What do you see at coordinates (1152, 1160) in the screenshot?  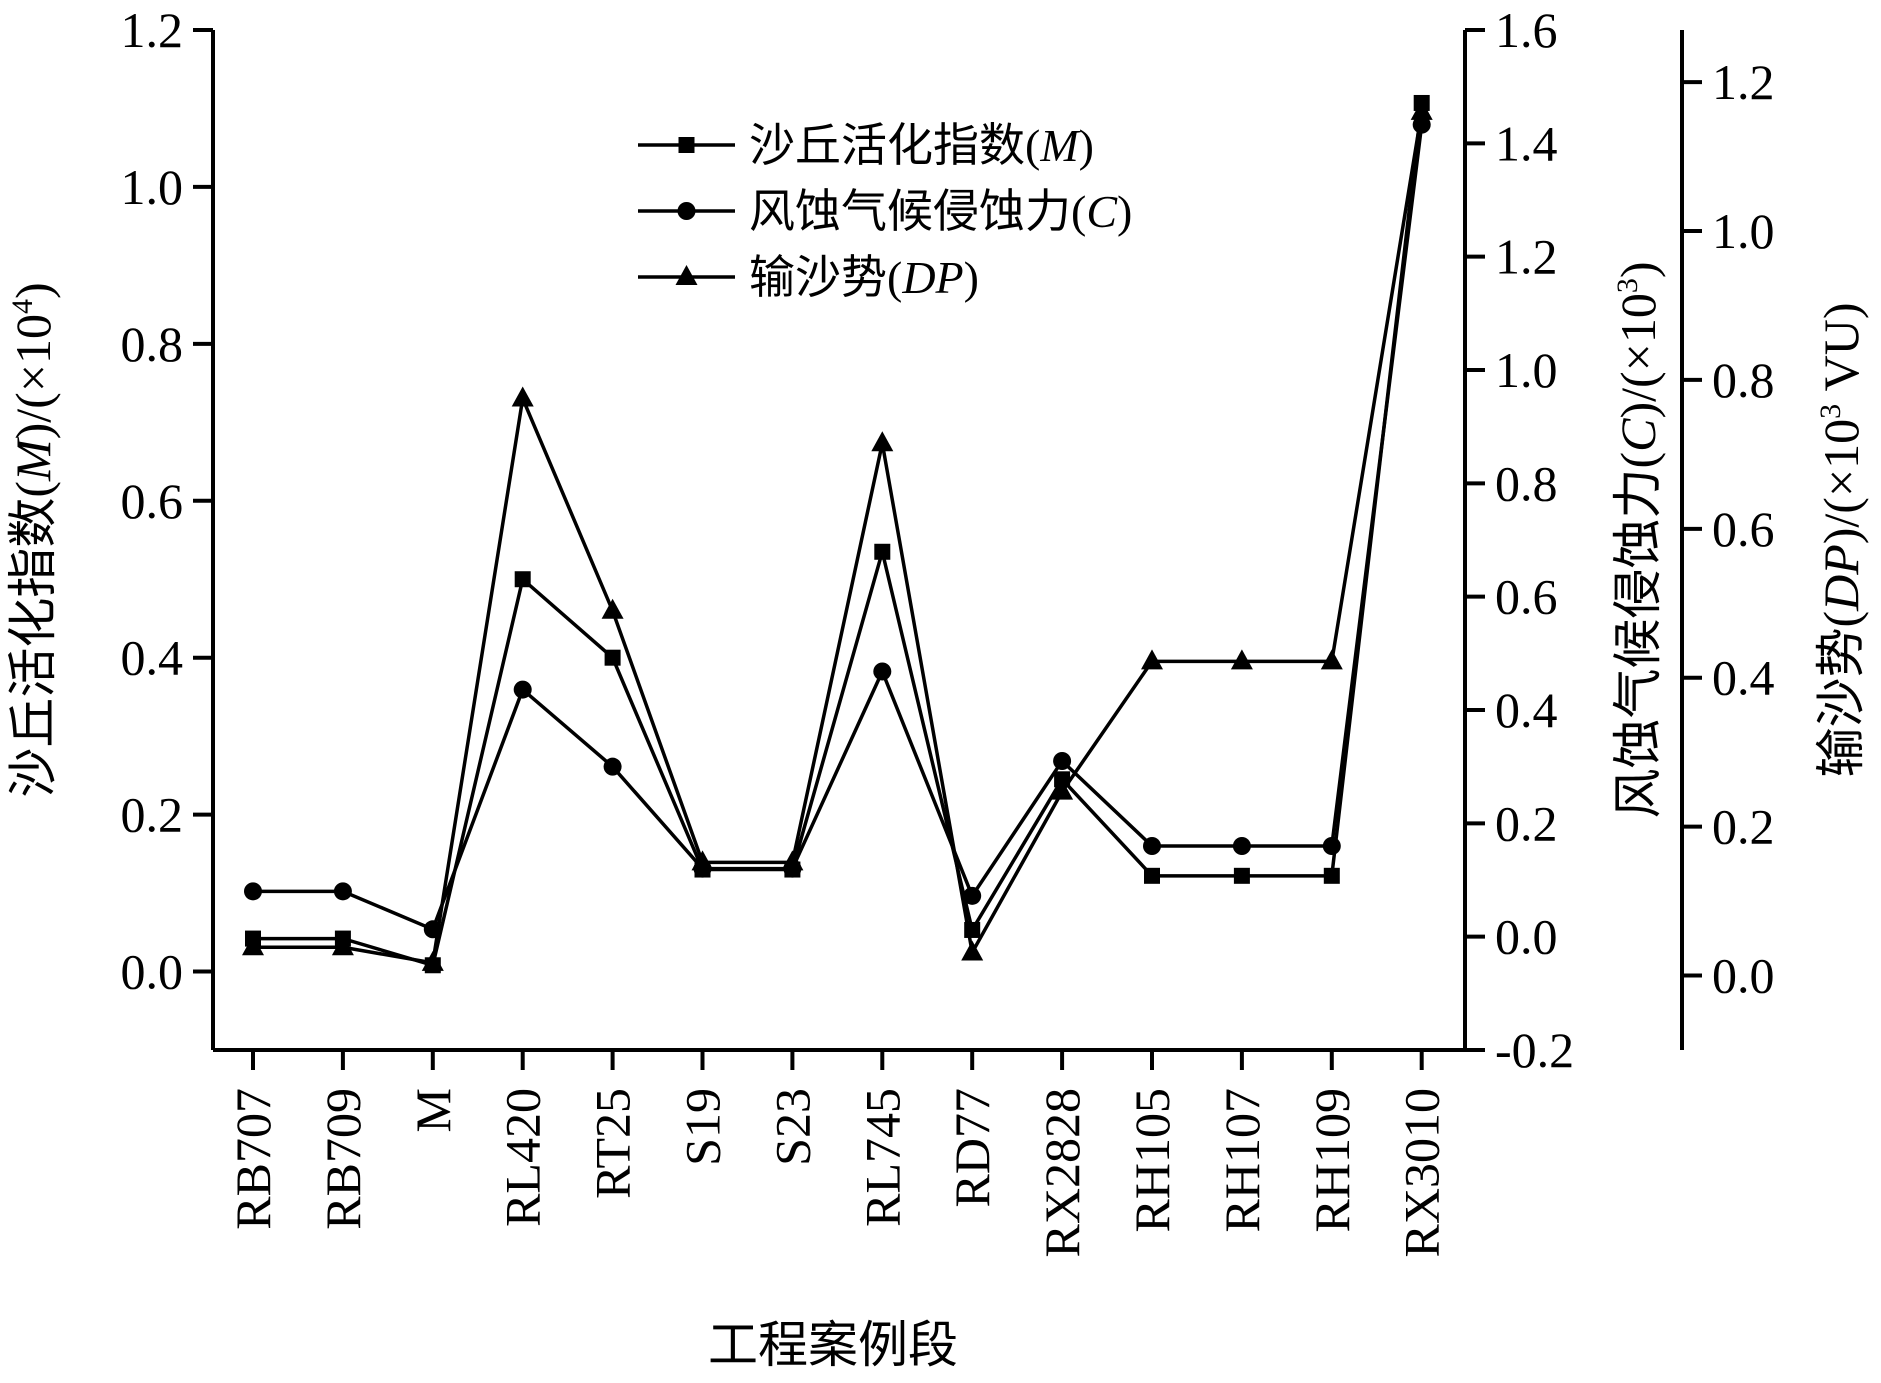 I see `x-category-label: RH105` at bounding box center [1152, 1160].